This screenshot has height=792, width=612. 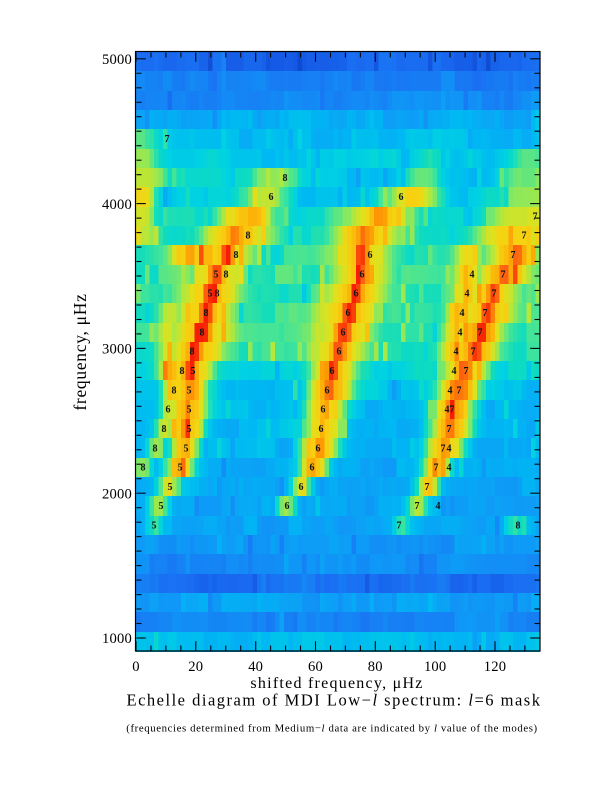 What do you see at coordinates (136, 667) in the screenshot?
I see `svg-text: 0` at bounding box center [136, 667].